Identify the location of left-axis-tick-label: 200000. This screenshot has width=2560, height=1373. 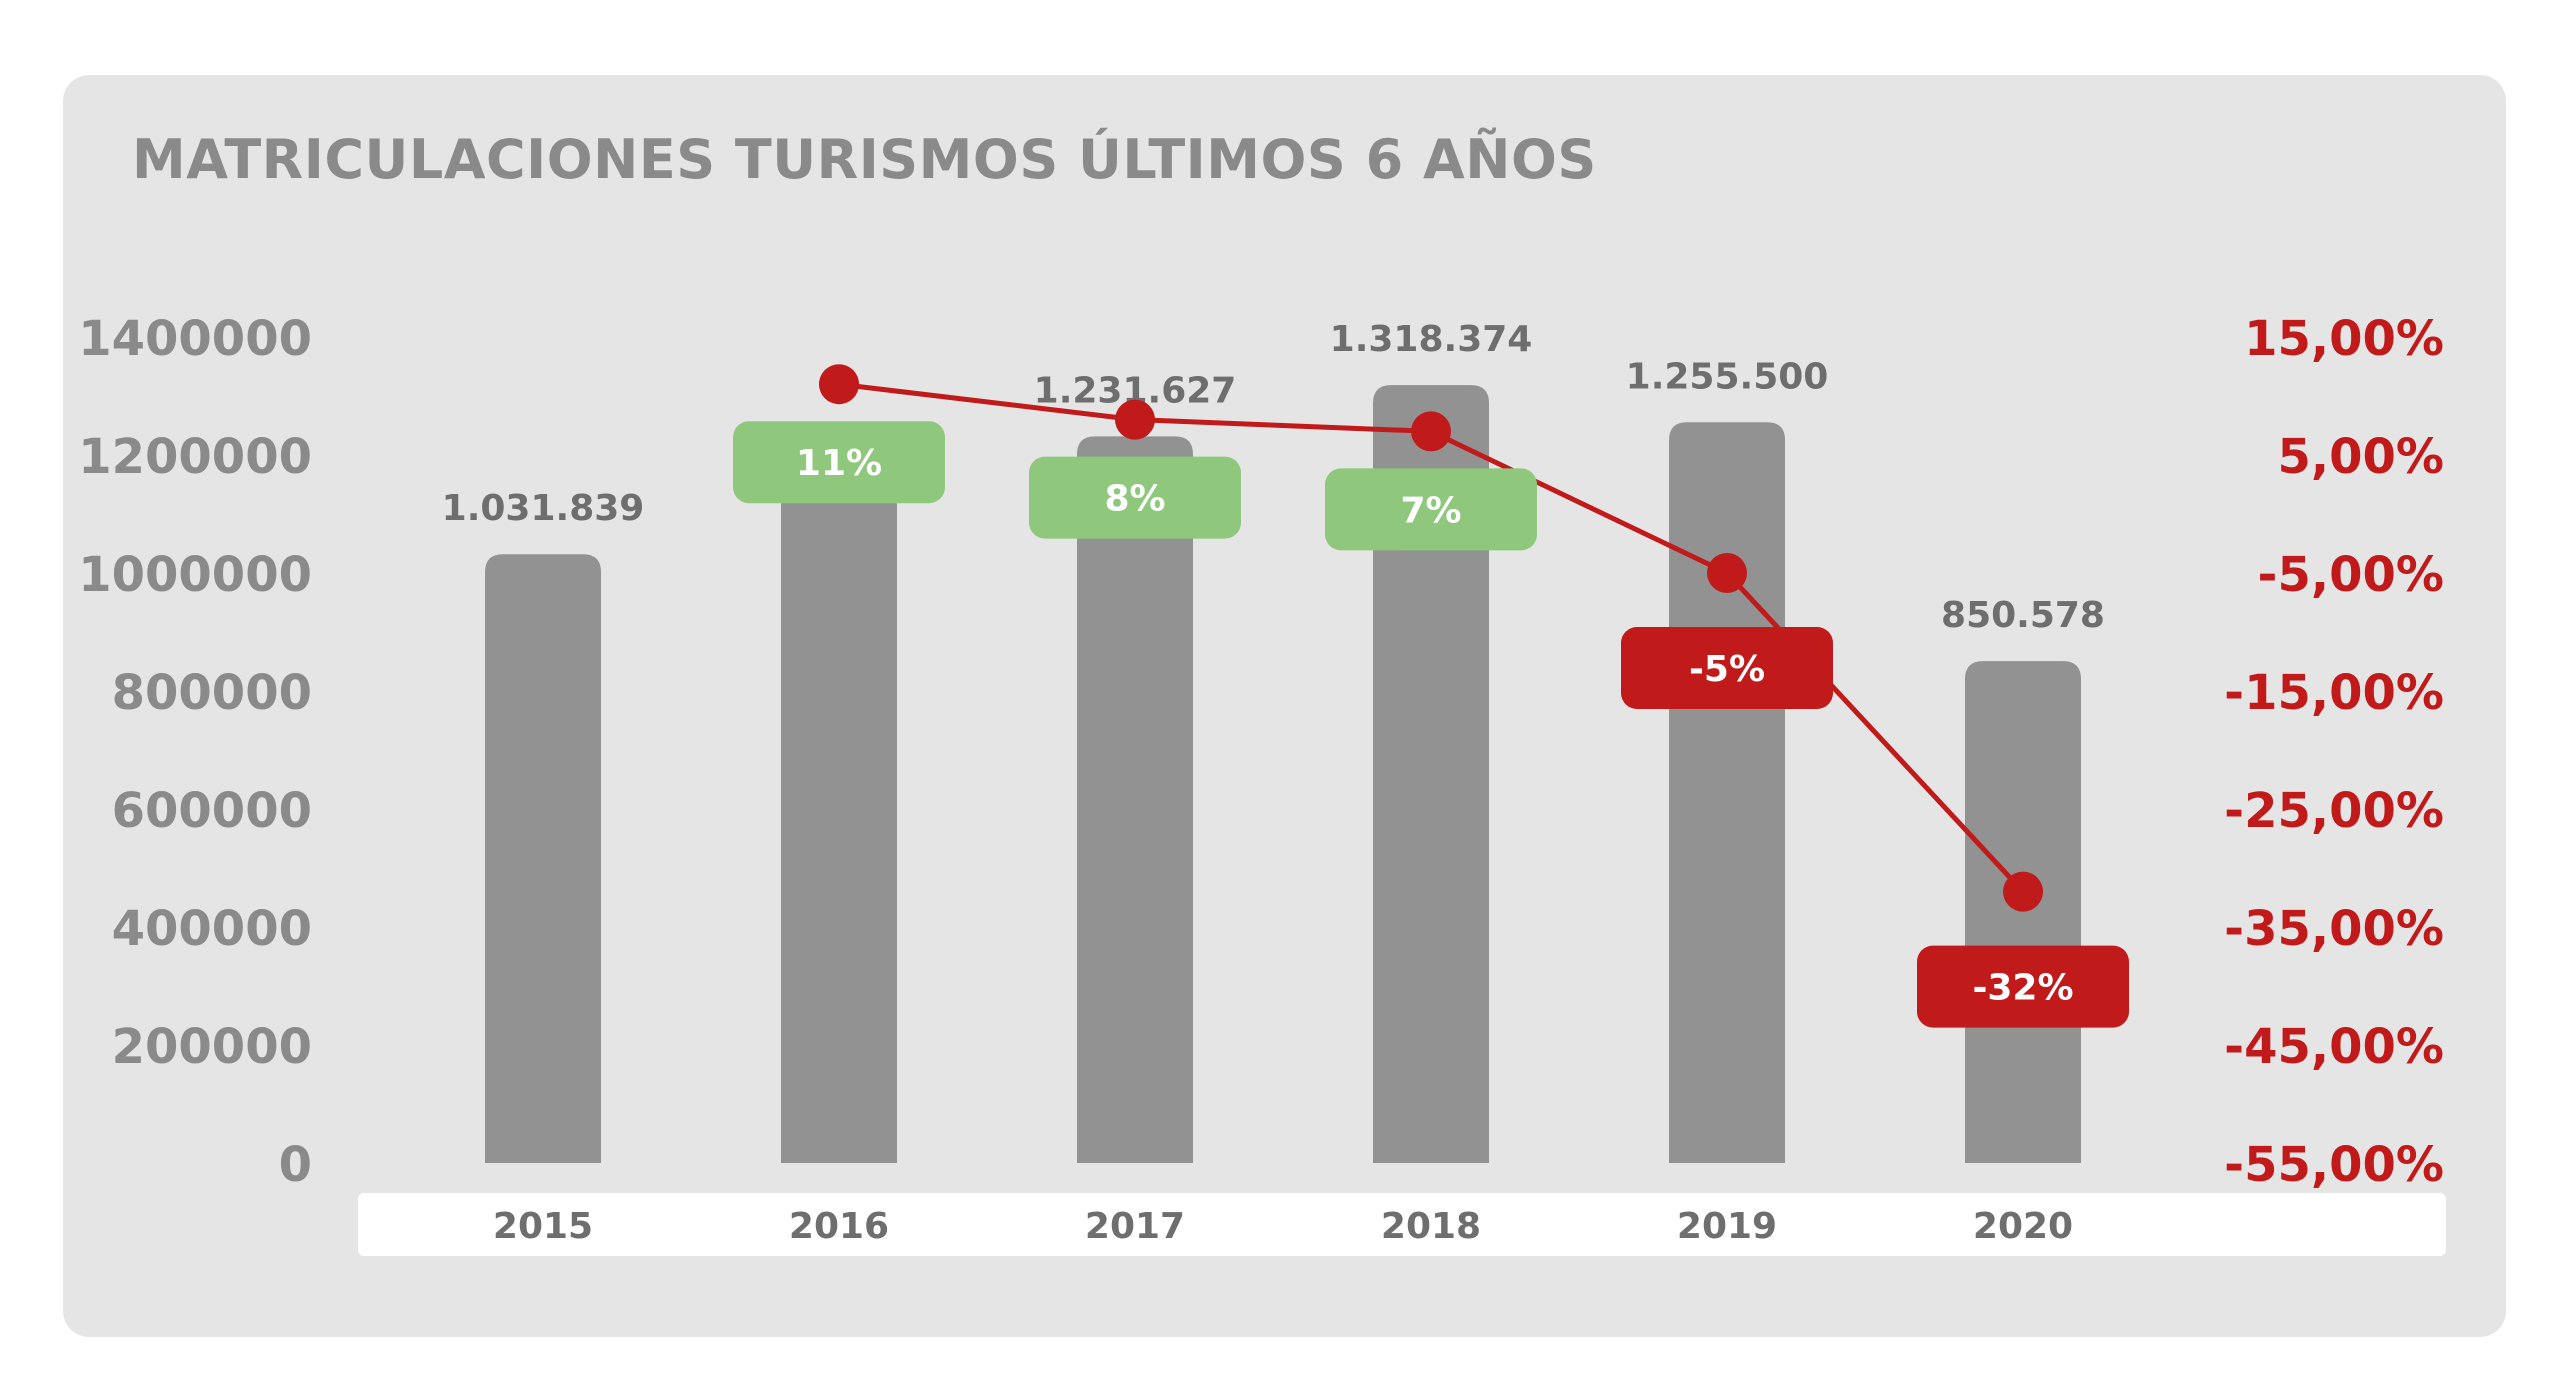
(212, 1047).